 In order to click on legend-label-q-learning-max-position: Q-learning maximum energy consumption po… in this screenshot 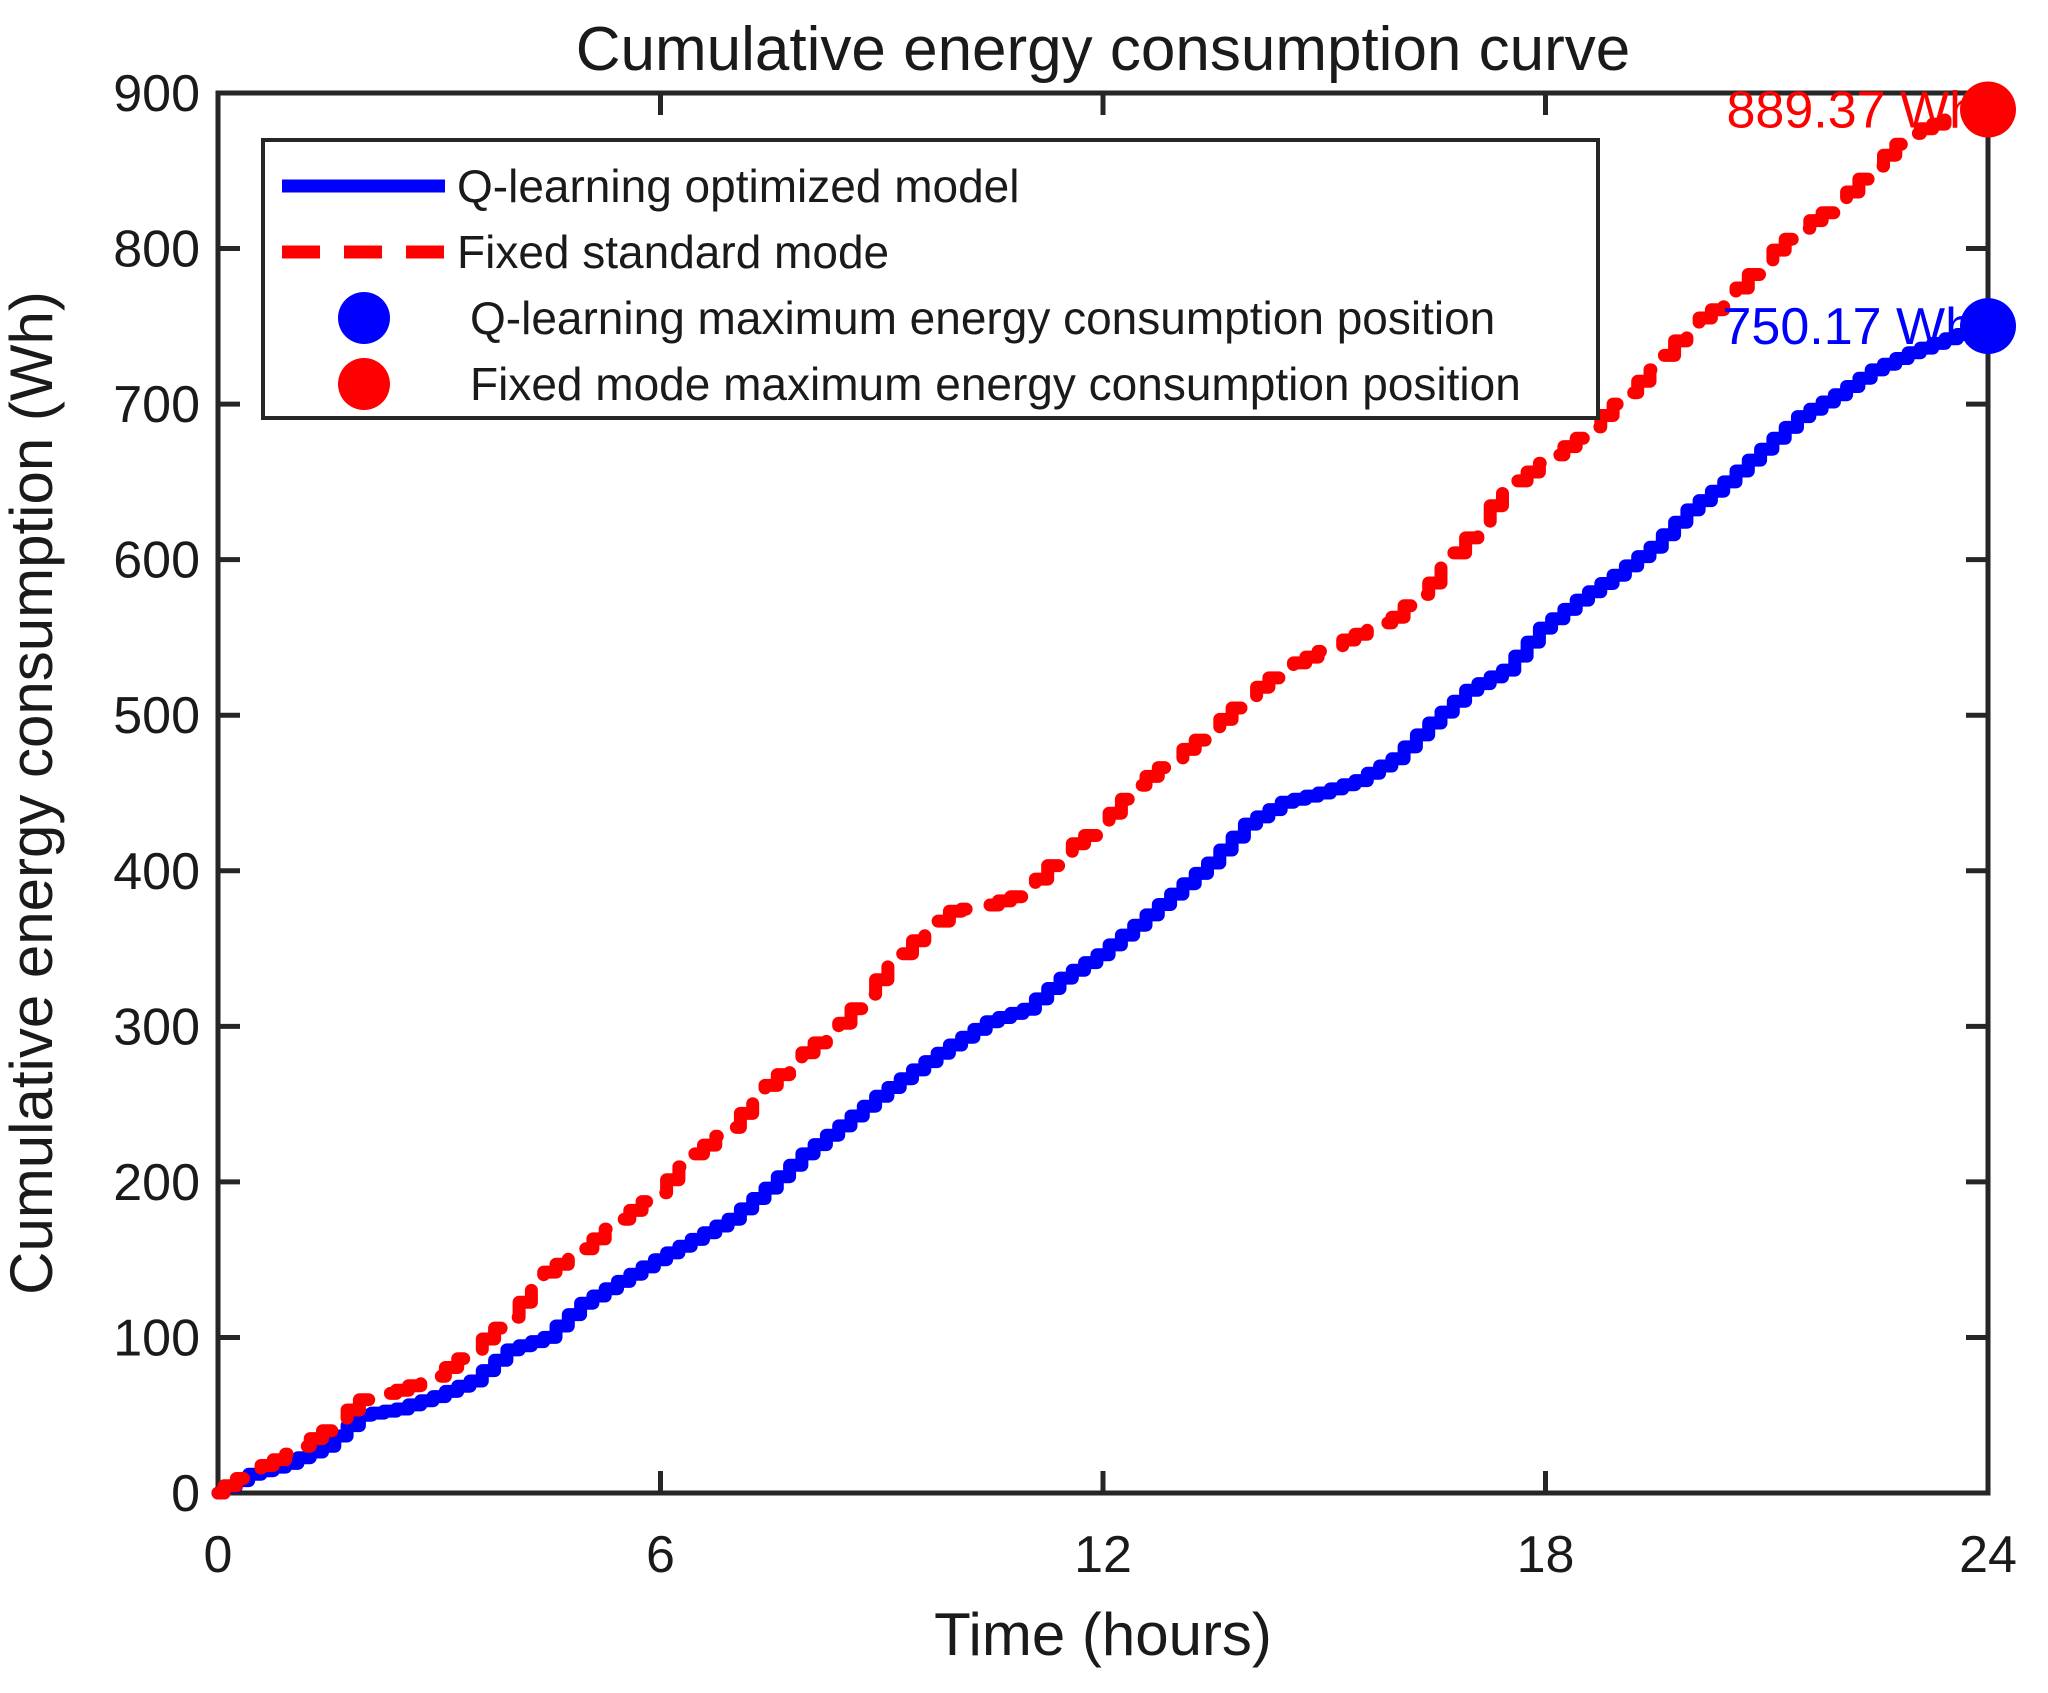, I will do `click(982, 318)`.